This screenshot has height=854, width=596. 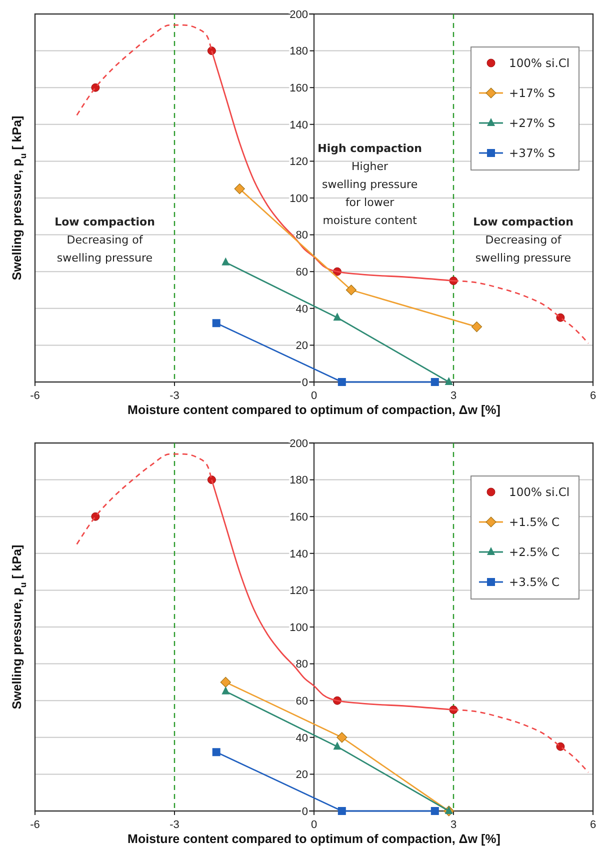 I want to click on annotation: High compaction Higher swelling pressure for lower moisture content, so click(x=370, y=184).